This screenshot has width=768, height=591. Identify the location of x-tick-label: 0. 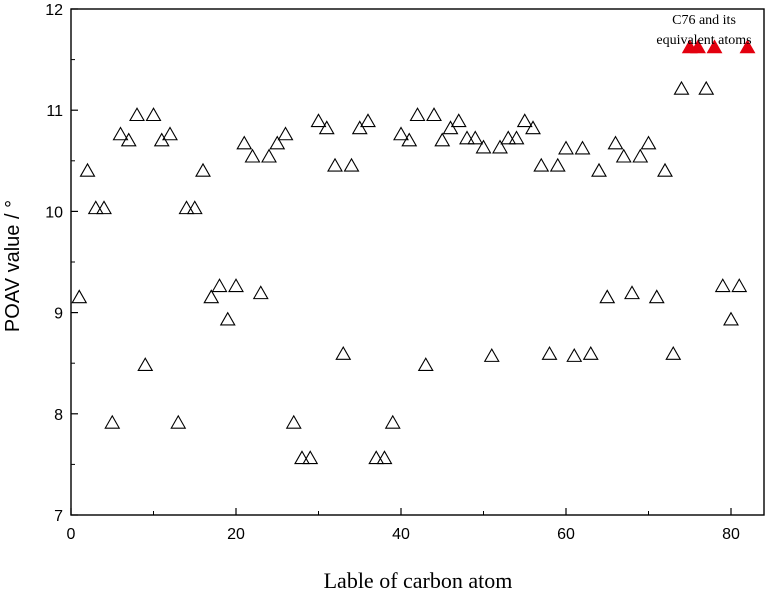
(71, 534).